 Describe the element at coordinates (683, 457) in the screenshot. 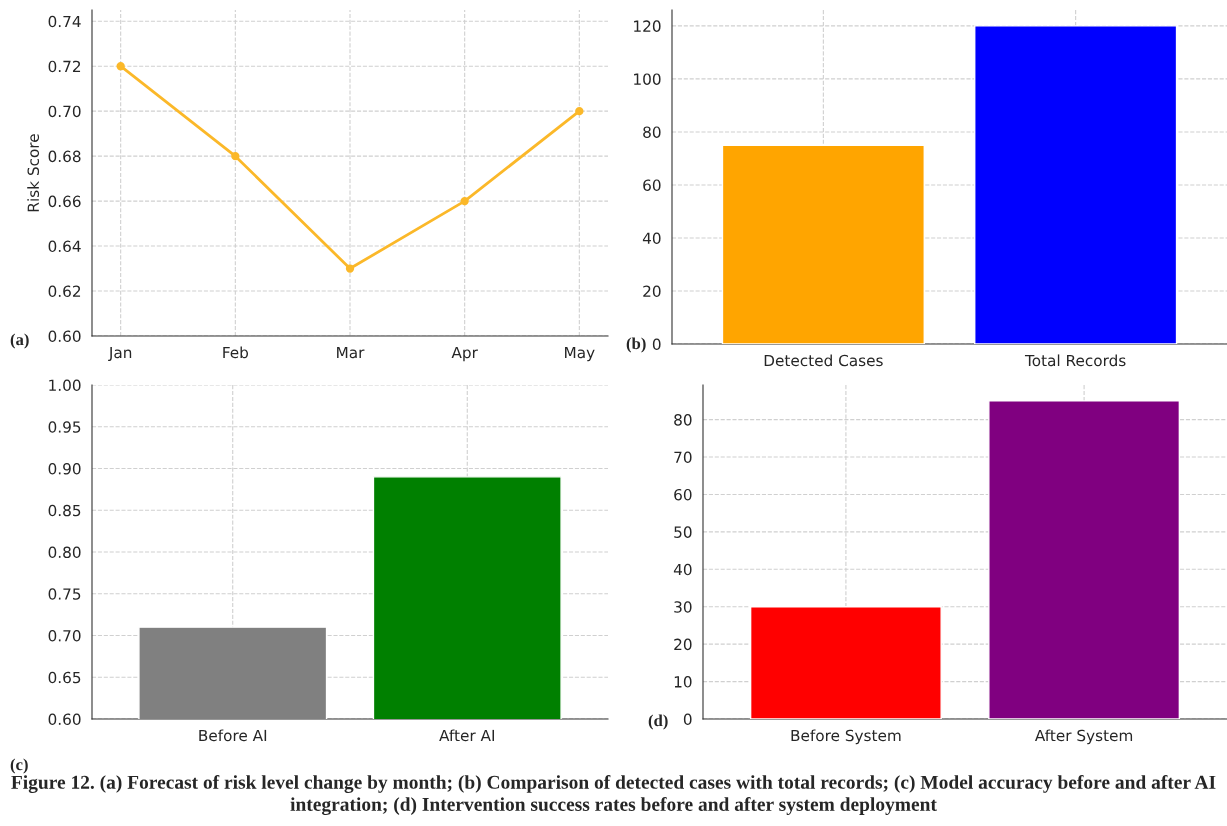

I see `y-tick-label: 70` at that location.